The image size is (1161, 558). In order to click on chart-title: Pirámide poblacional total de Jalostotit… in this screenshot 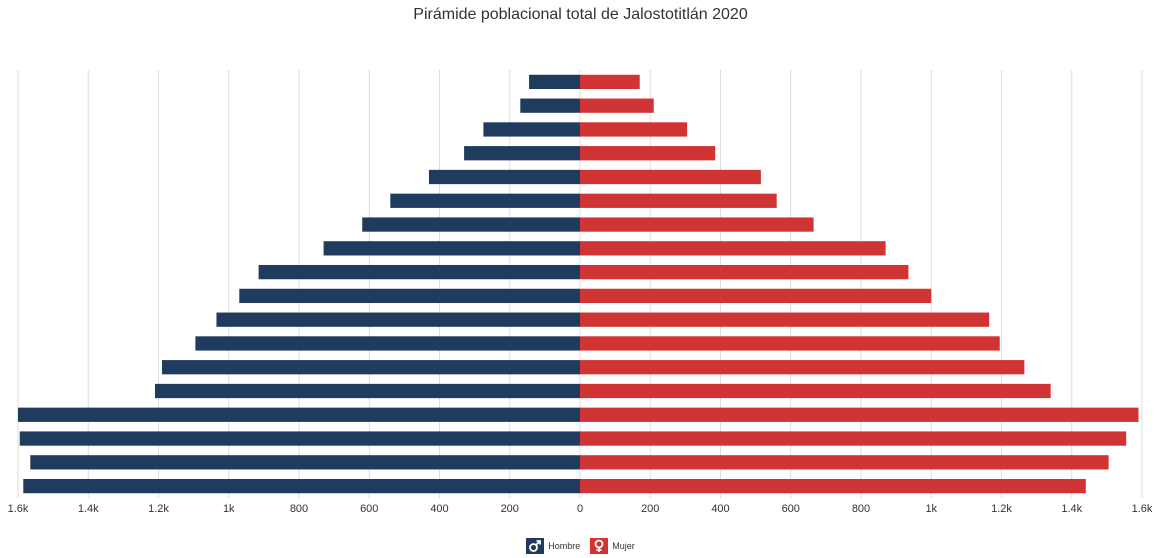, I will do `click(580, 14)`.